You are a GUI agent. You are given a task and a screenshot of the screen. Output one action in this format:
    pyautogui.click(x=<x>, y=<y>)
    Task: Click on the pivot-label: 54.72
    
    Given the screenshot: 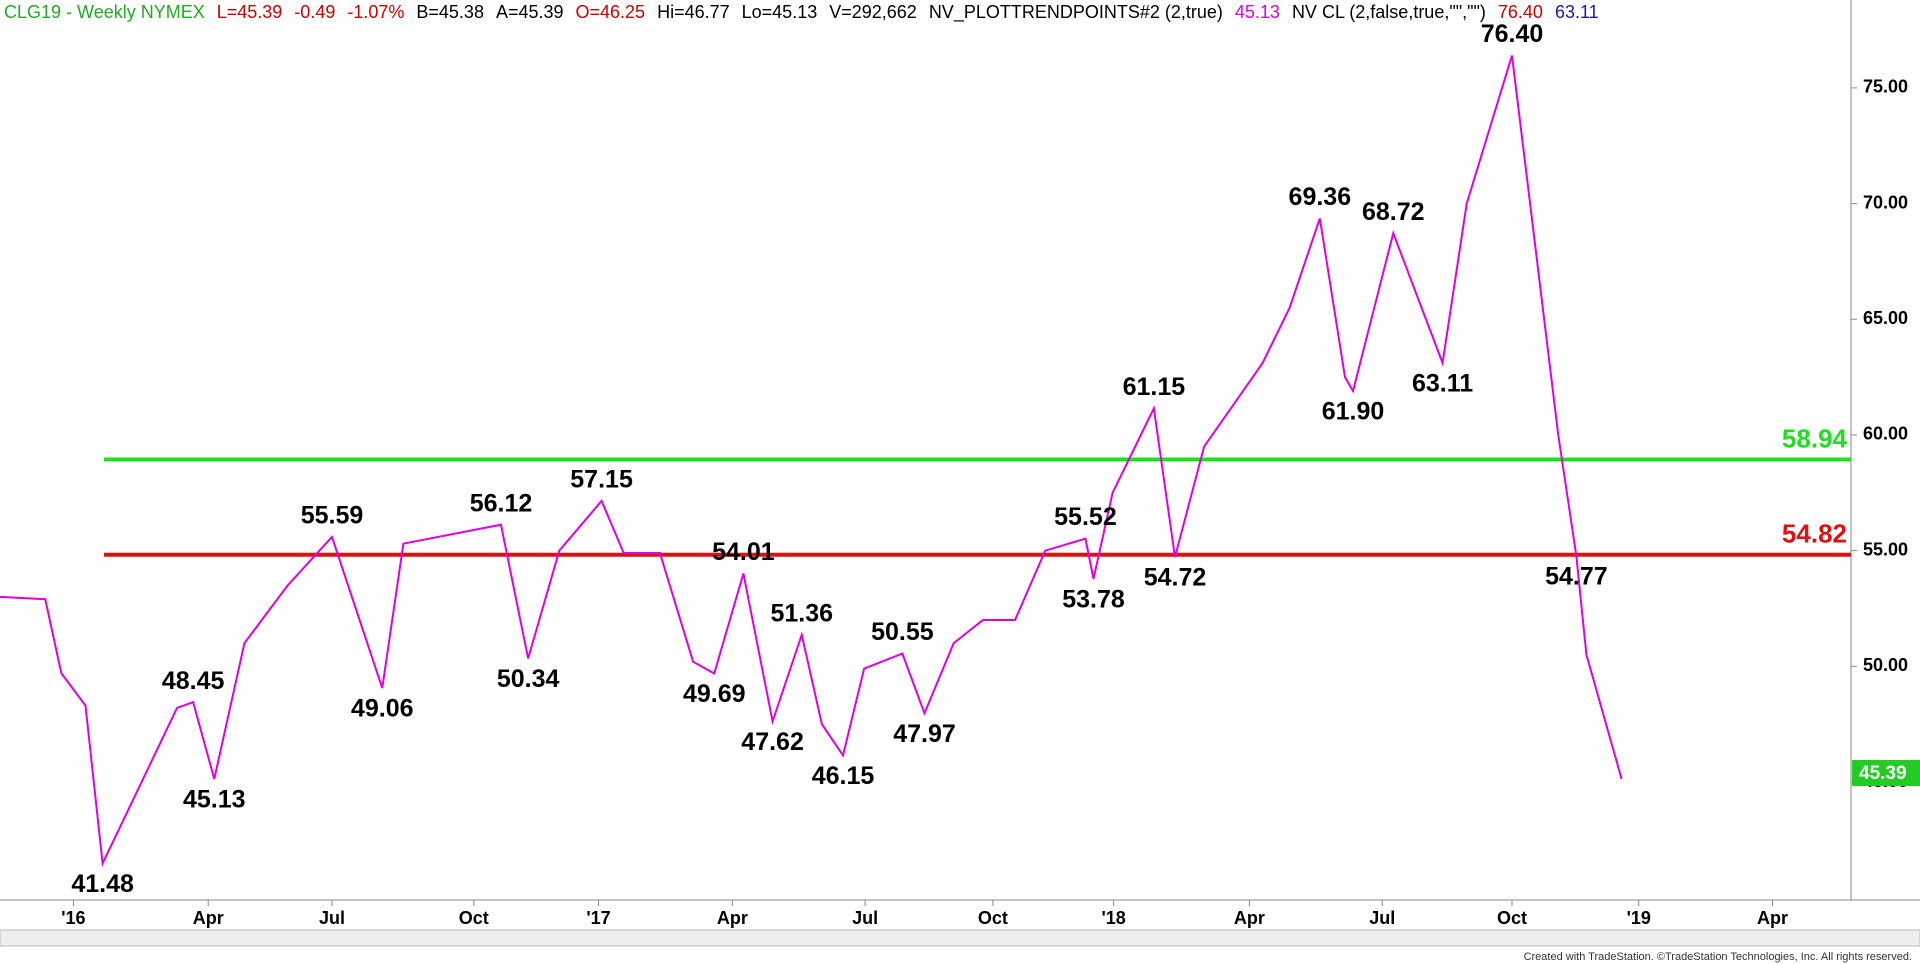 What is the action you would take?
    pyautogui.click(x=1175, y=578)
    